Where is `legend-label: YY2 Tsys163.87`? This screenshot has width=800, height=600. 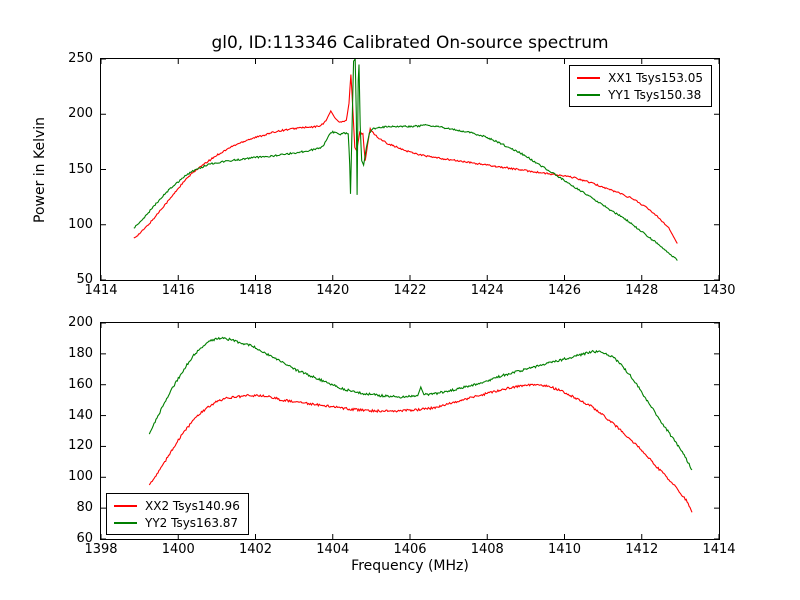
legend-label: YY2 Tsys163.87 is located at coordinates (192, 522).